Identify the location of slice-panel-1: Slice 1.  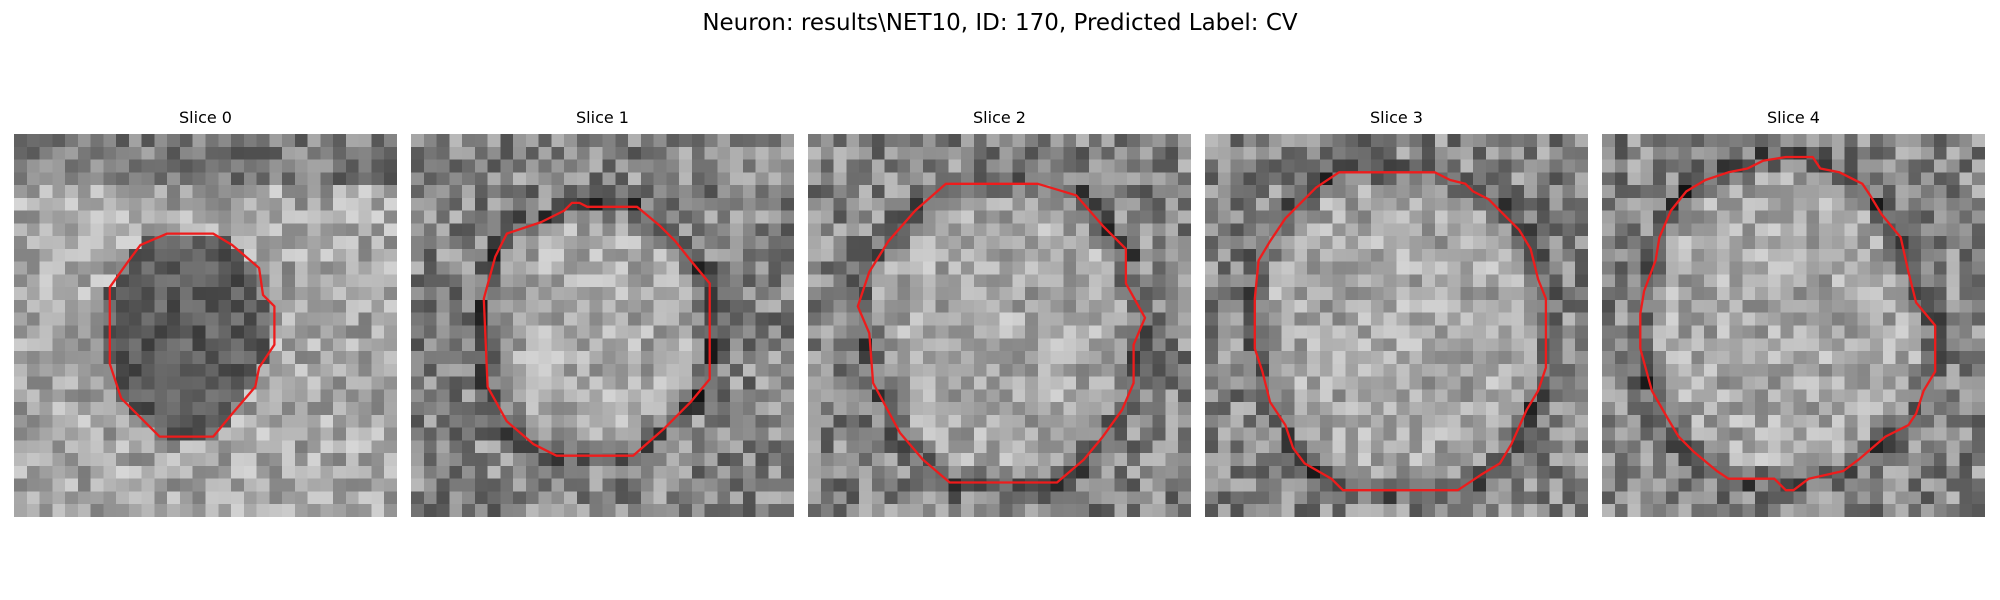
(602, 312).